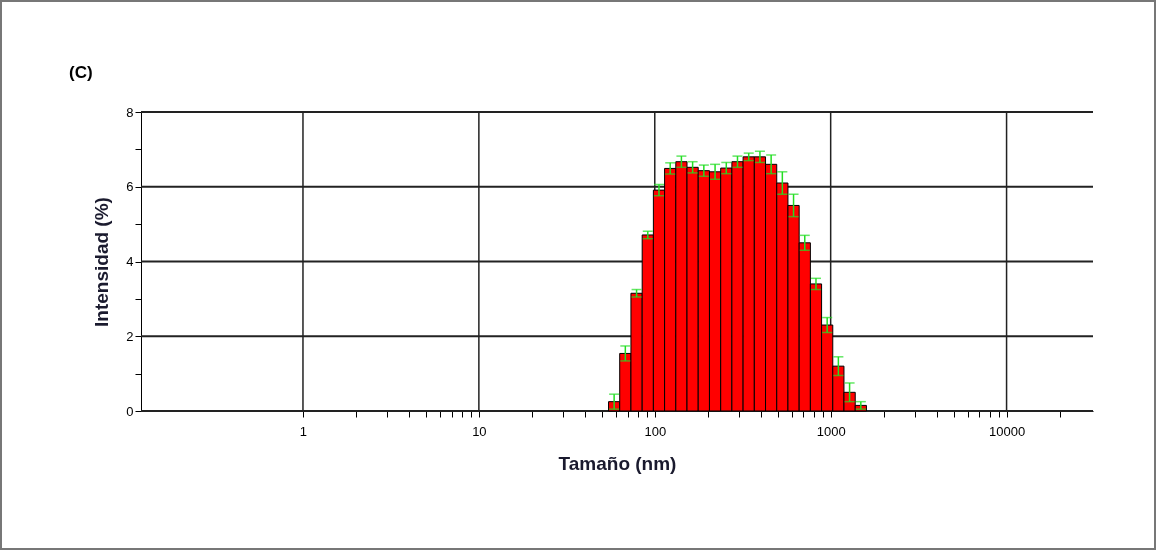 The width and height of the screenshot is (1156, 550). Describe the element at coordinates (303, 431) in the screenshot. I see `x-tick-label: 1` at that location.